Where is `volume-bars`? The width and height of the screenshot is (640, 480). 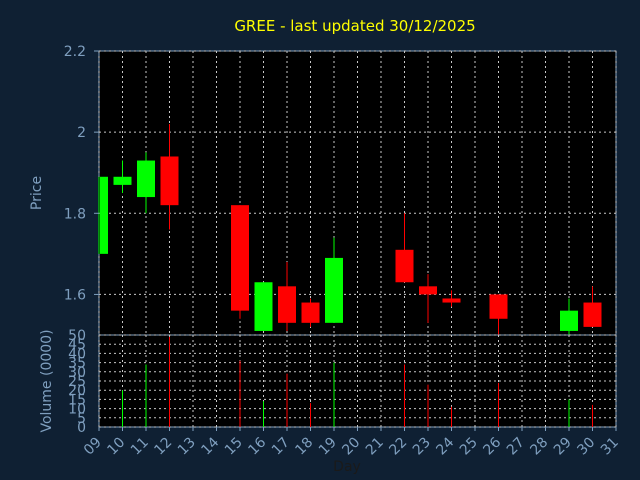 volume-bars is located at coordinates (357, 381).